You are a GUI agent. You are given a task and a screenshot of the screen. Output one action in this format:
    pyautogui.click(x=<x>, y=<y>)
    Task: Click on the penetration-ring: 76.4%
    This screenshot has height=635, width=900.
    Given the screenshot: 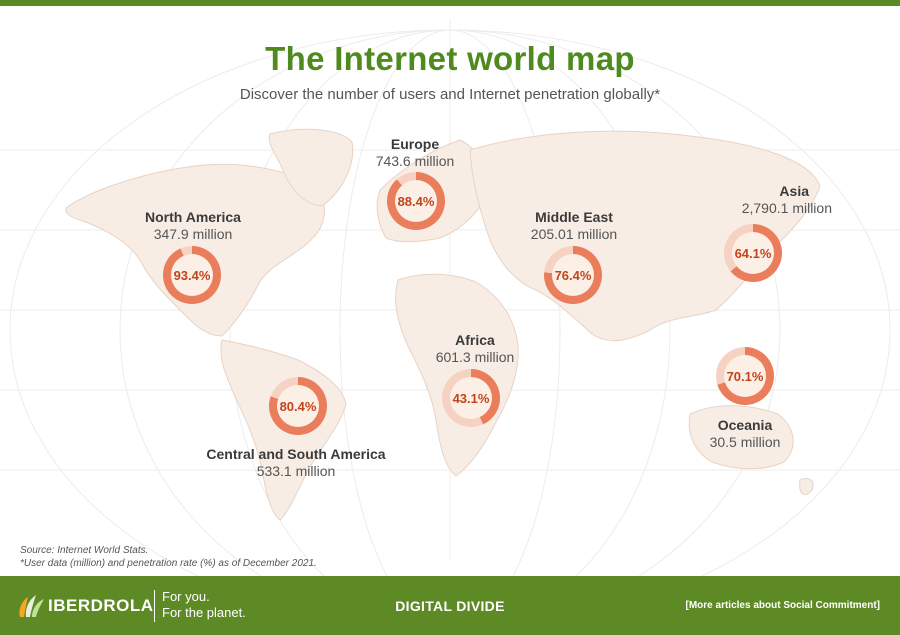 What is the action you would take?
    pyautogui.click(x=573, y=275)
    